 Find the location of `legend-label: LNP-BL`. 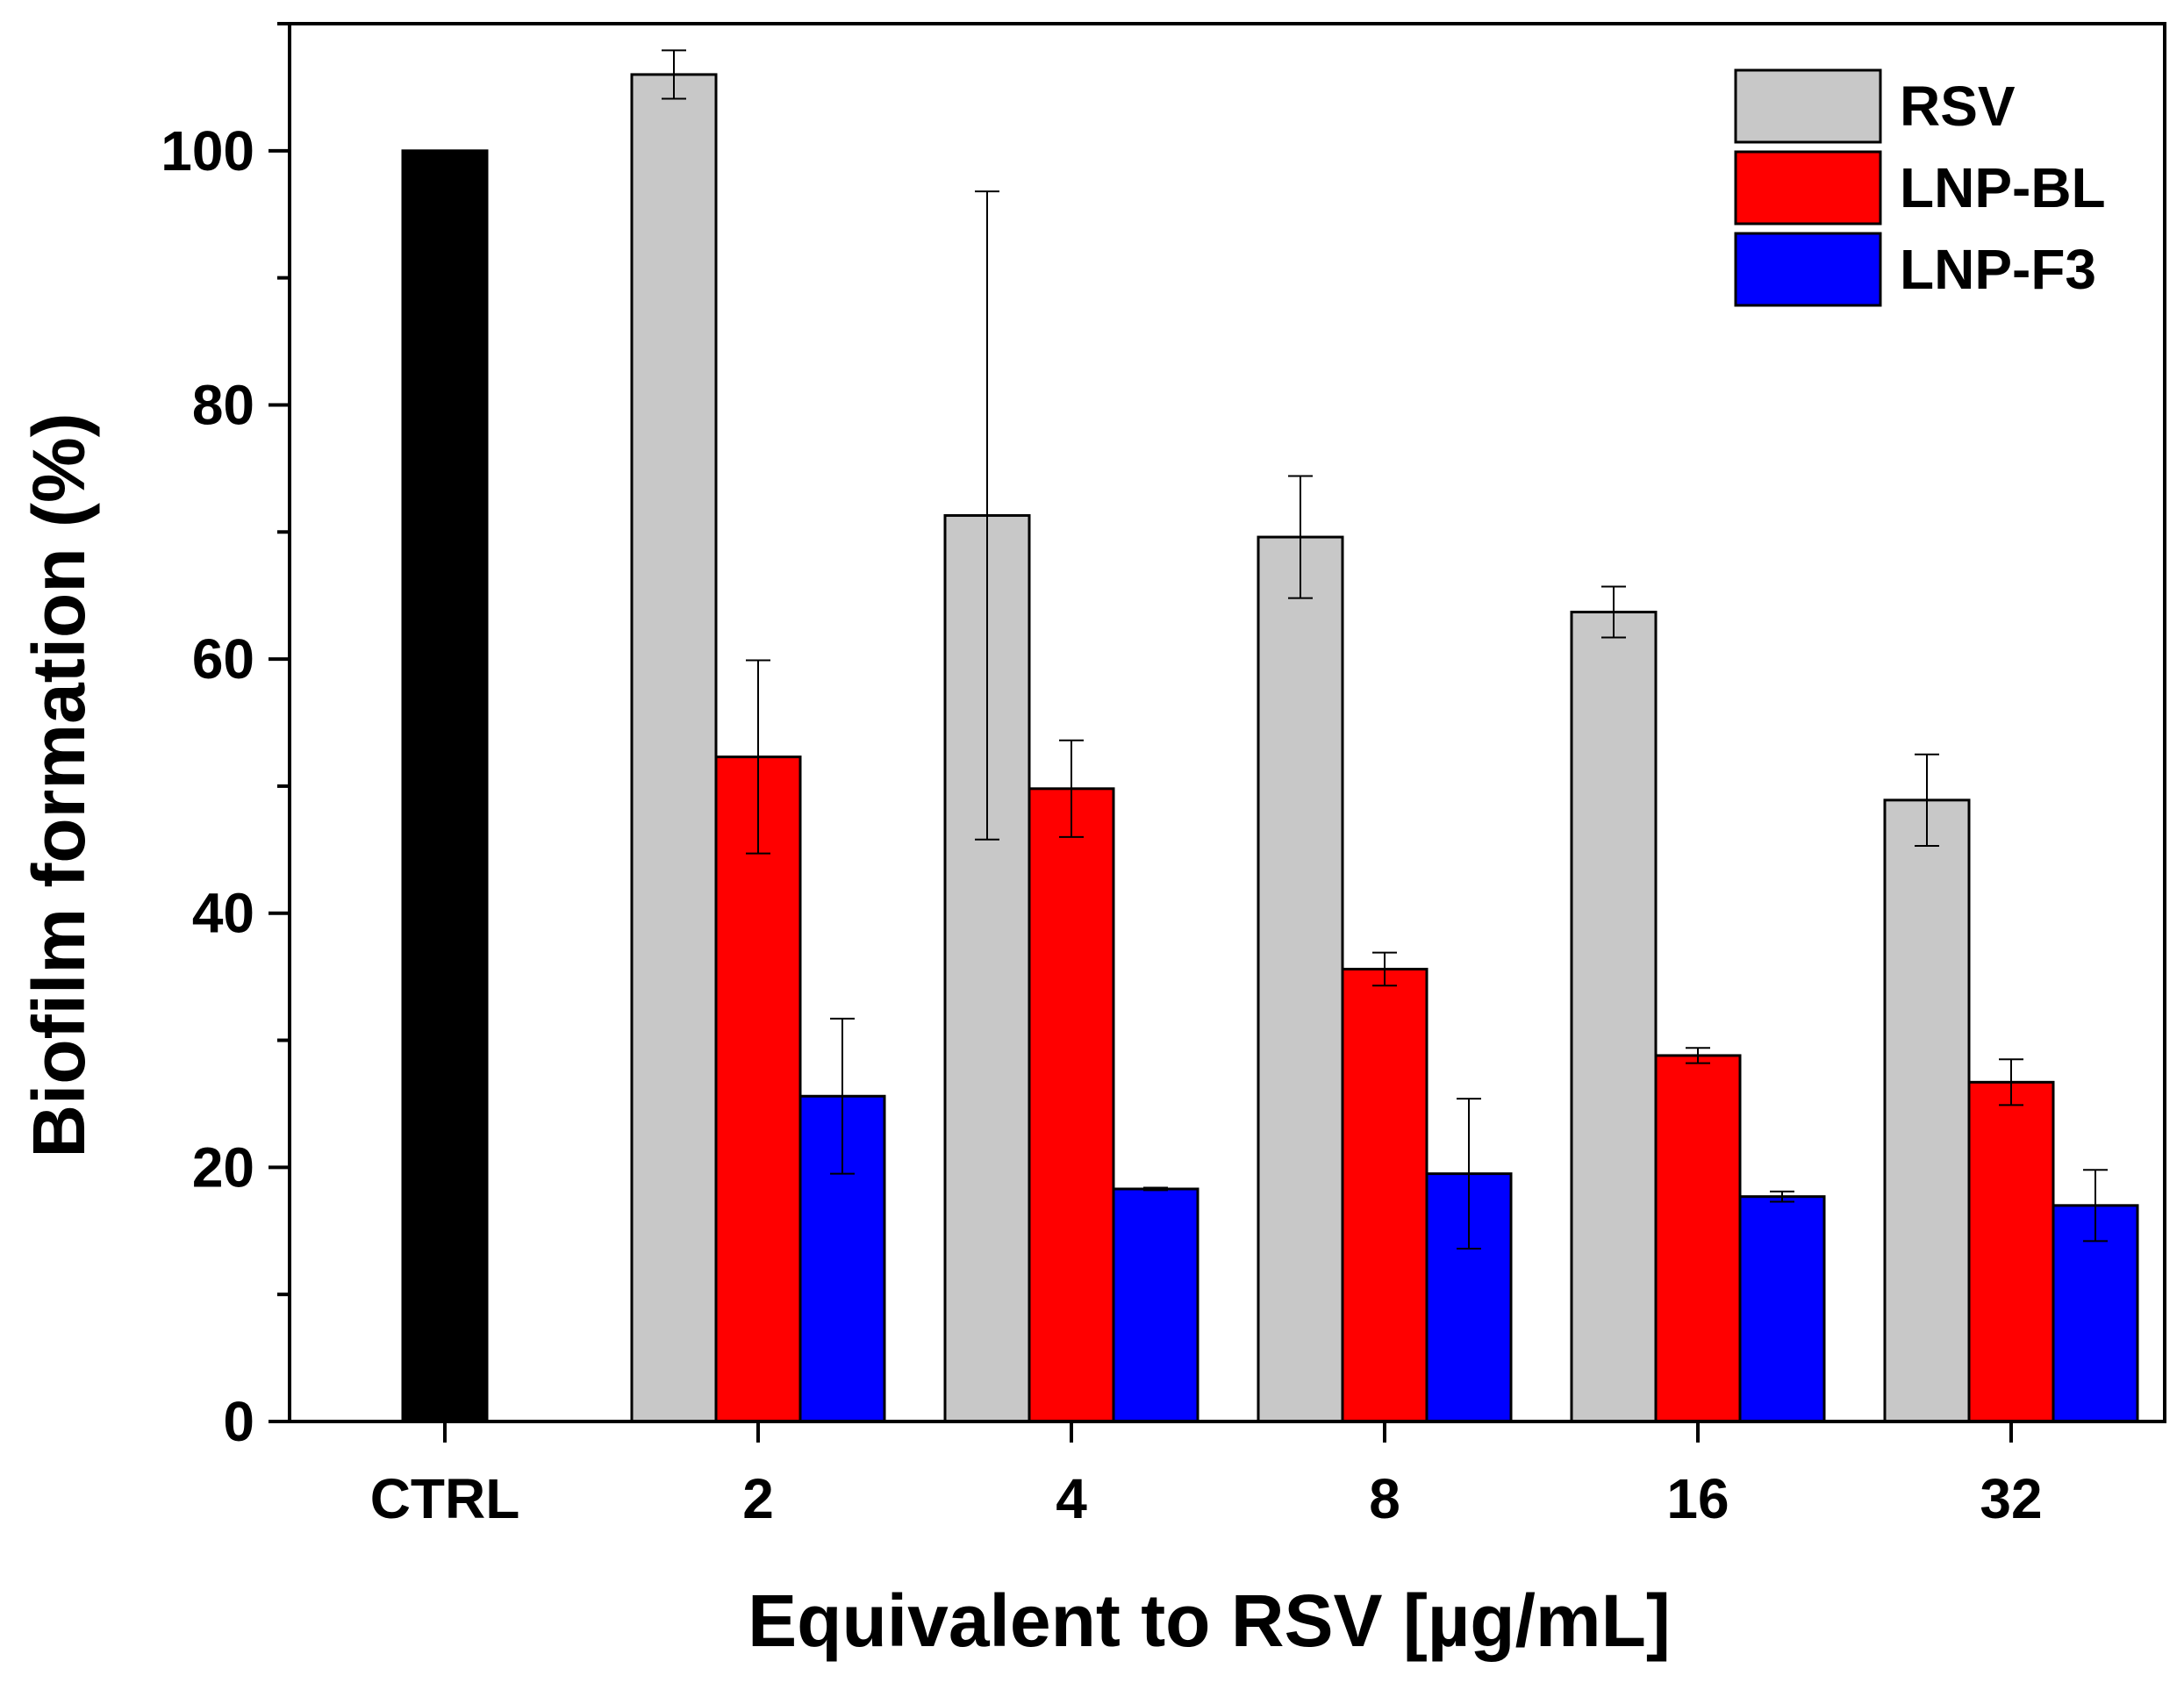

legend-label: LNP-BL is located at coordinates (2003, 187).